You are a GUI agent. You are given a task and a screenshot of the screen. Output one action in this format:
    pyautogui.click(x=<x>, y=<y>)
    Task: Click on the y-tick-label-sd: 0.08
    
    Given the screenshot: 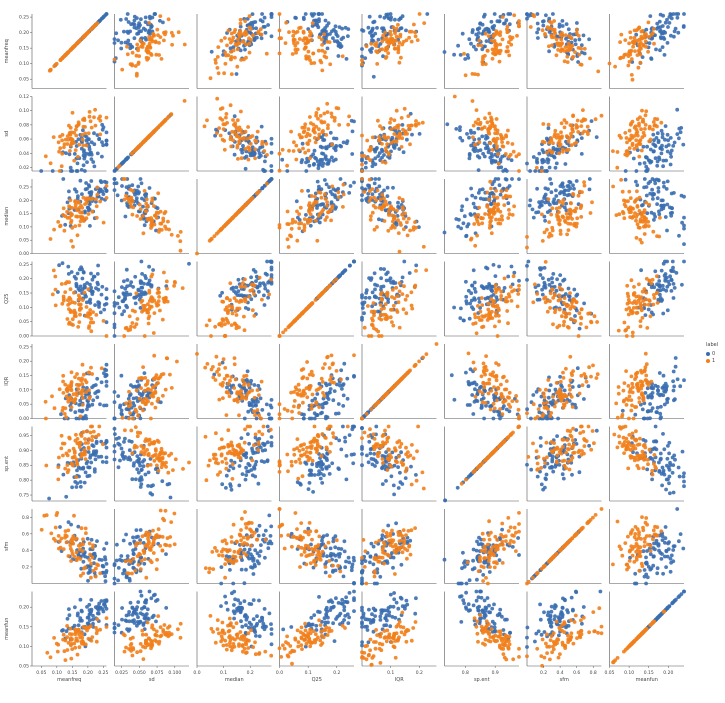 What is the action you would take?
    pyautogui.click(x=24, y=125)
    